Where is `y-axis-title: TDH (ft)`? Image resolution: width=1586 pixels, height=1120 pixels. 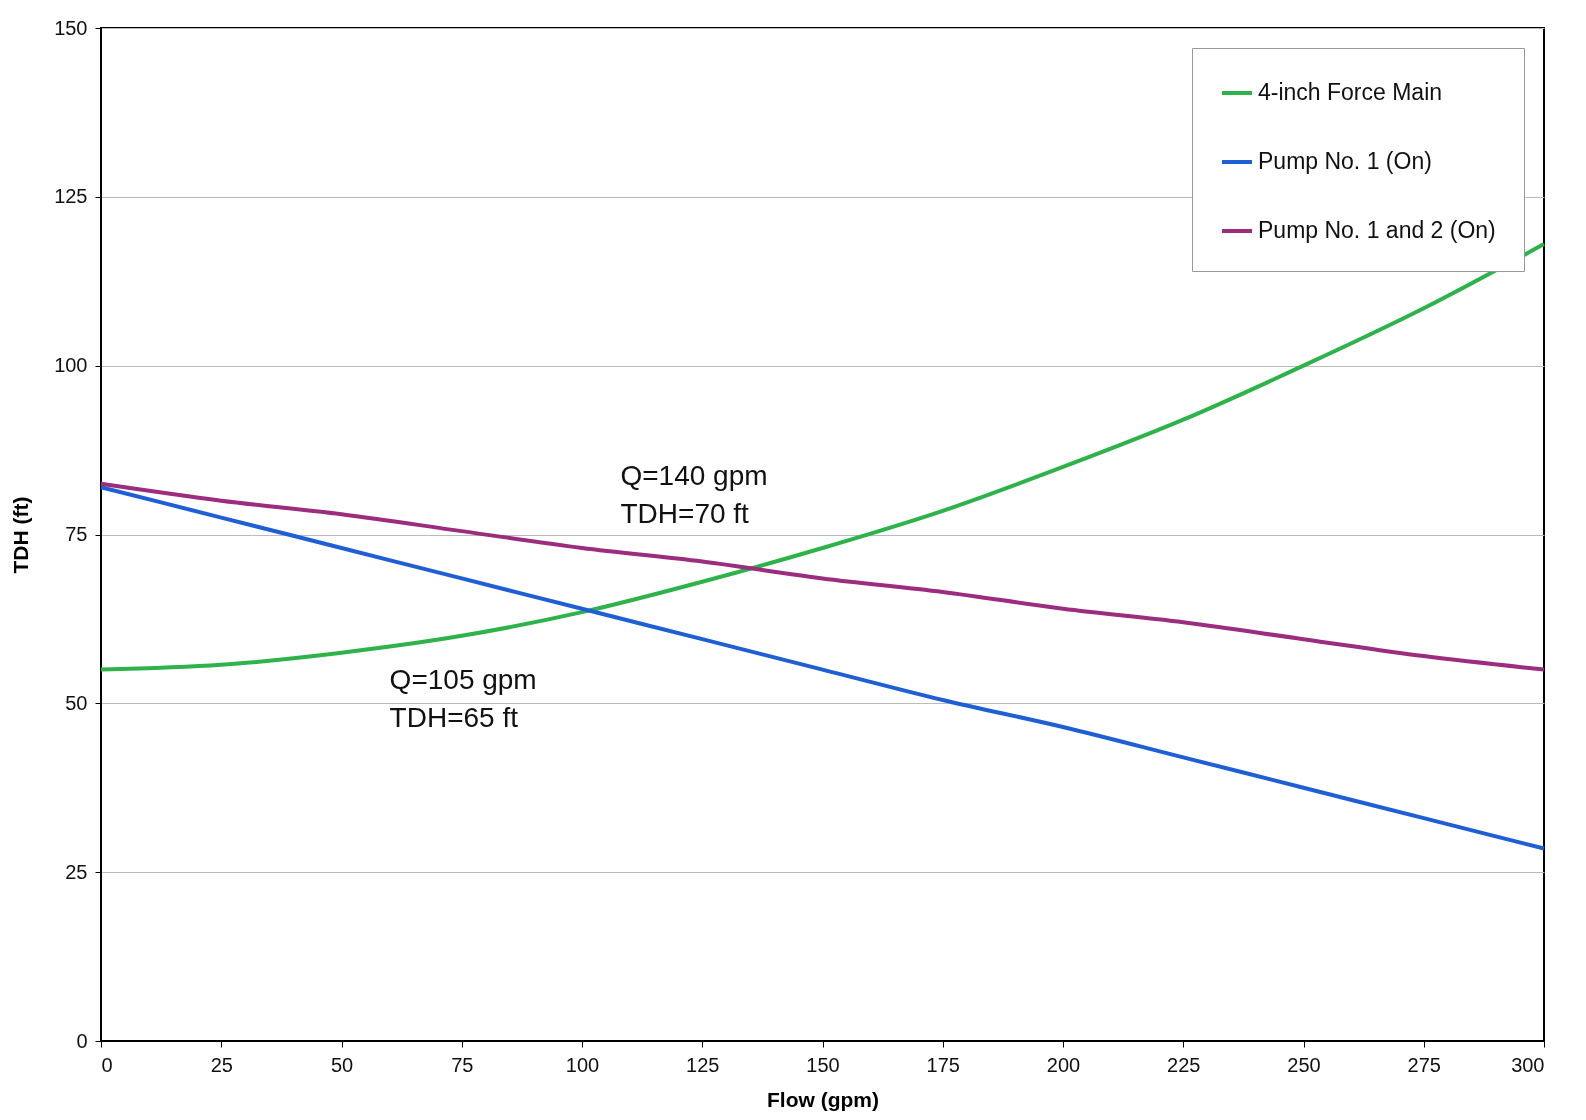
y-axis-title: TDH (ft) is located at coordinates (21, 535).